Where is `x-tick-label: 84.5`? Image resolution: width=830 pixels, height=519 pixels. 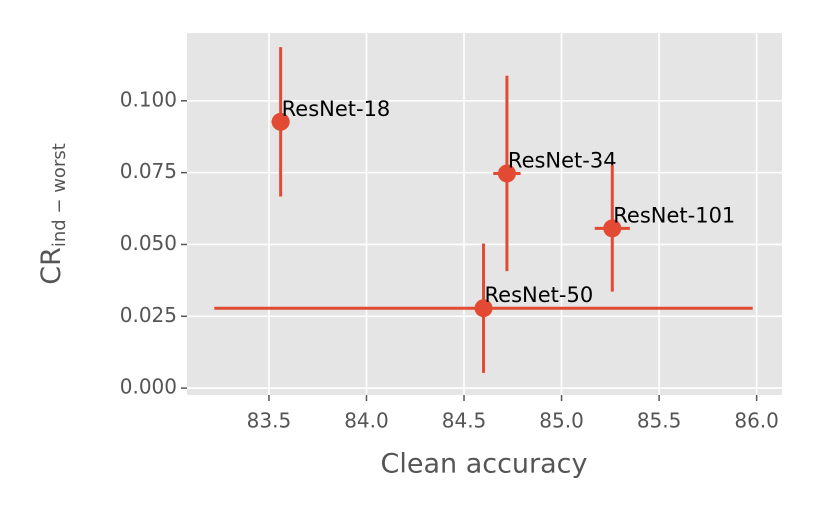
x-tick-label: 84.5 is located at coordinates (464, 421).